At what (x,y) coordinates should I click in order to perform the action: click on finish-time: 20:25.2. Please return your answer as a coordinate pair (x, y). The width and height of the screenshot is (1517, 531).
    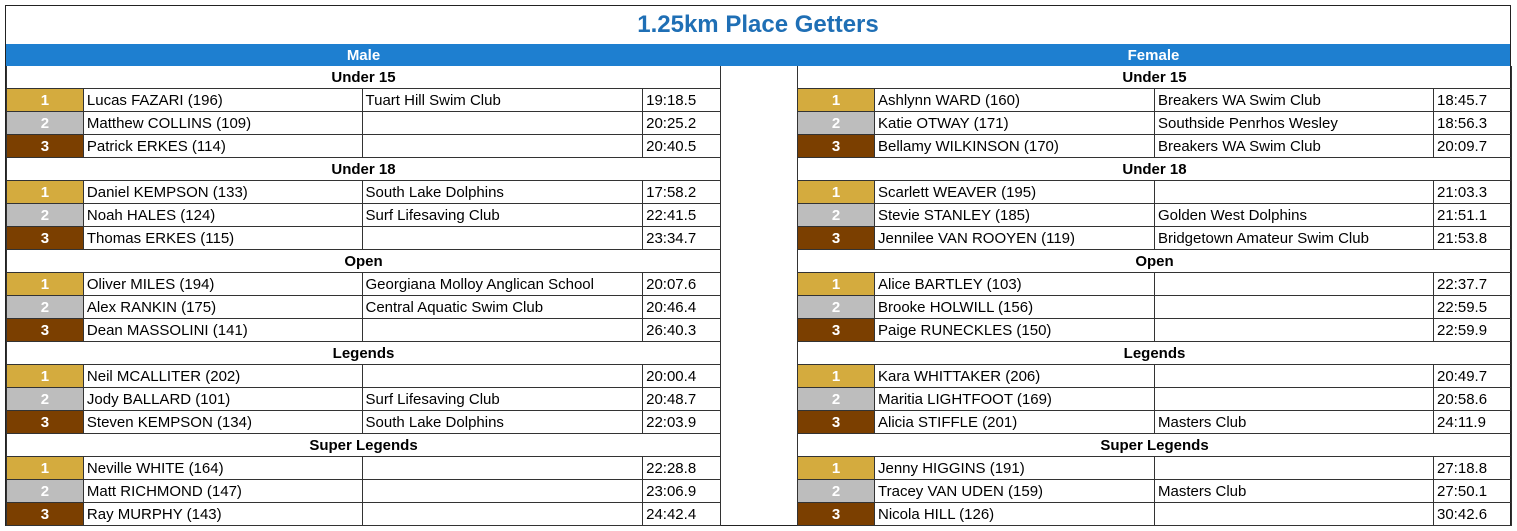
    Looking at the image, I should click on (682, 123).